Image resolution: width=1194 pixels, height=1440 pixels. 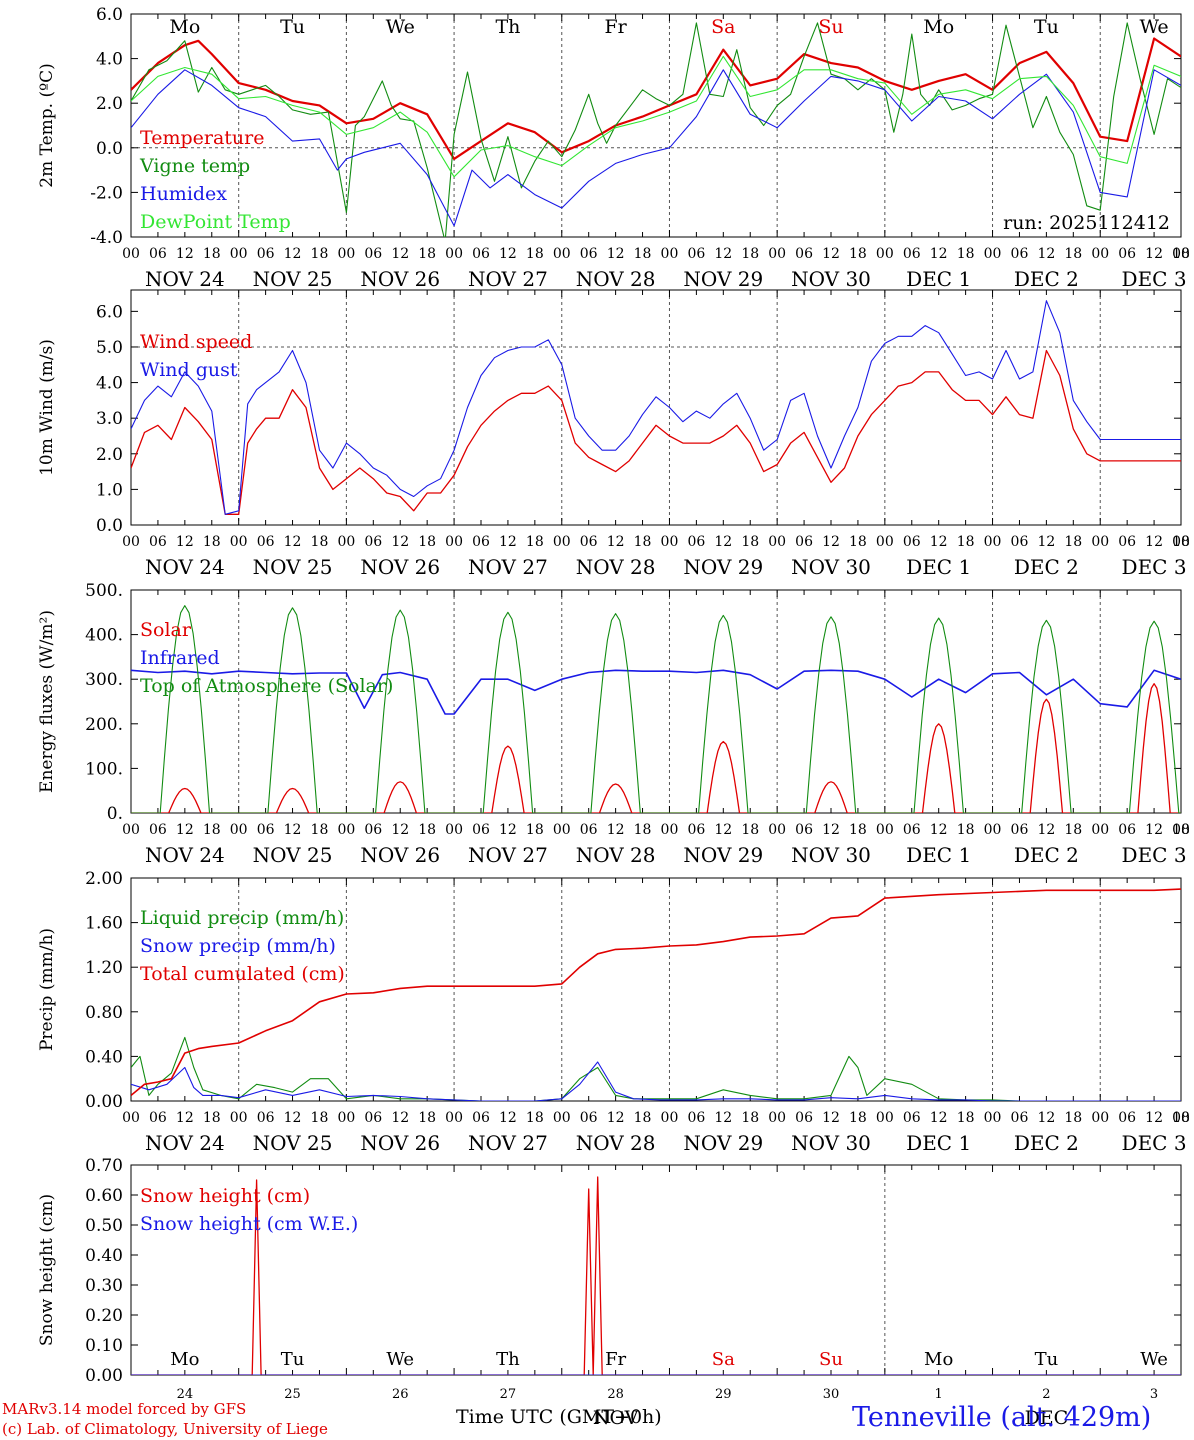 I want to click on legend-entry: Humidex, so click(x=183, y=194).